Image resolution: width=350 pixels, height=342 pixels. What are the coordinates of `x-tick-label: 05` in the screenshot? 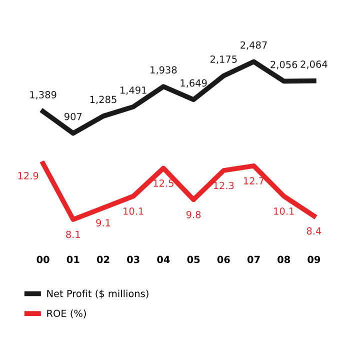 It's located at (193, 260).